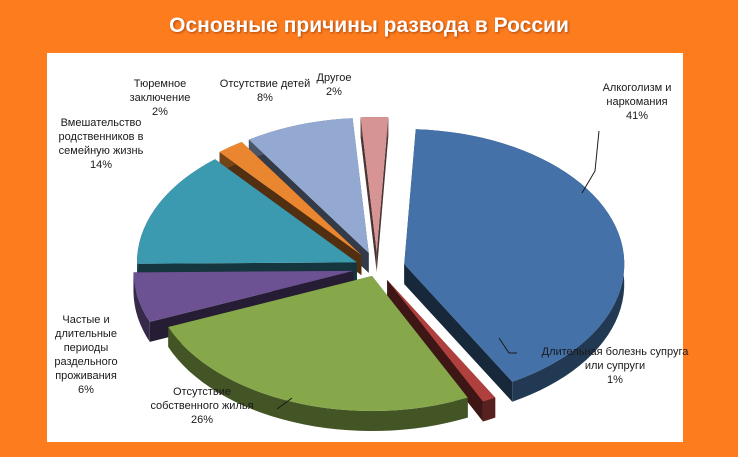 Image resolution: width=738 pixels, height=457 pixels. What do you see at coordinates (265, 91) in the screenshot?
I see `slice-label-7: Отсутствие детей 8%` at bounding box center [265, 91].